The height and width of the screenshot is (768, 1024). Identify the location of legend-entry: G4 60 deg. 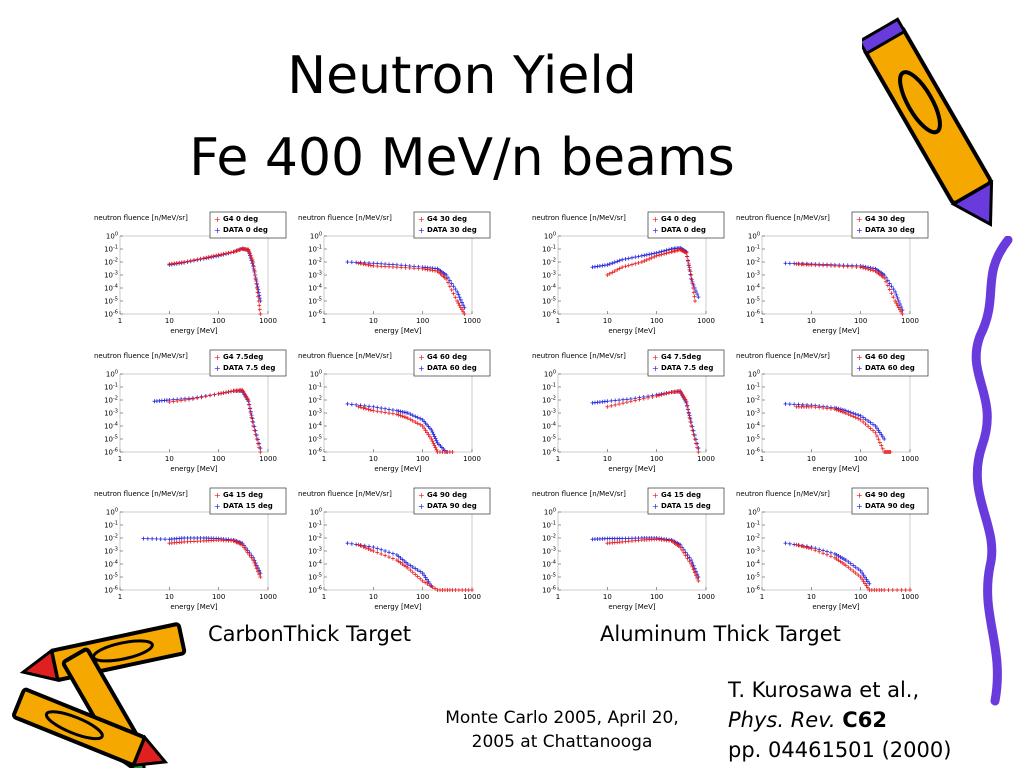
(447, 357).